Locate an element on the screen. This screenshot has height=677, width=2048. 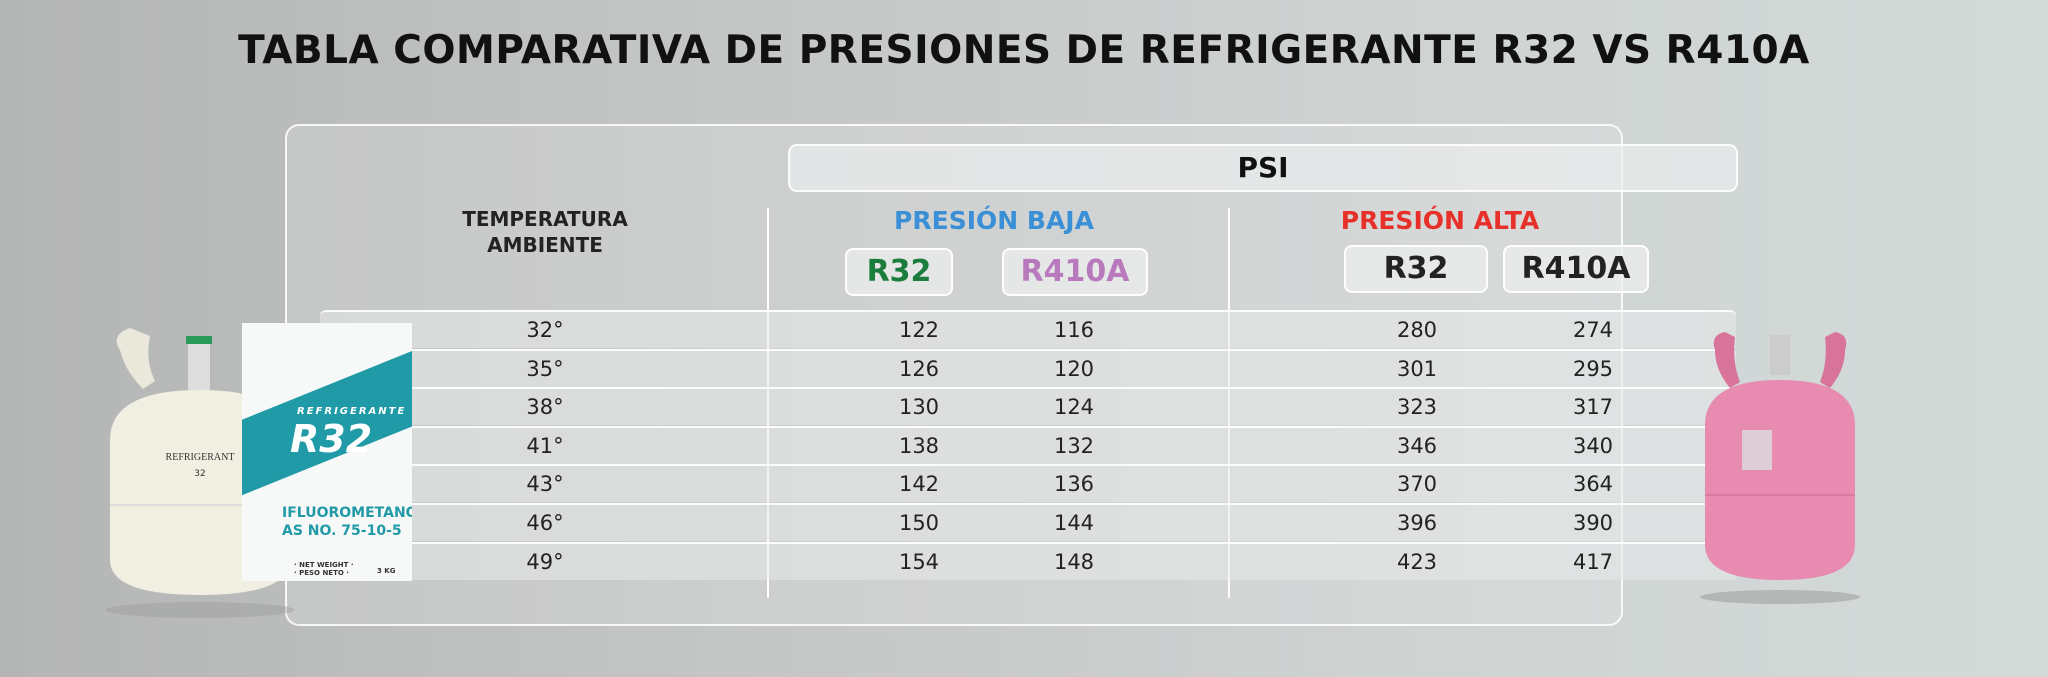
cell-temp: 49° is located at coordinates (545, 561).